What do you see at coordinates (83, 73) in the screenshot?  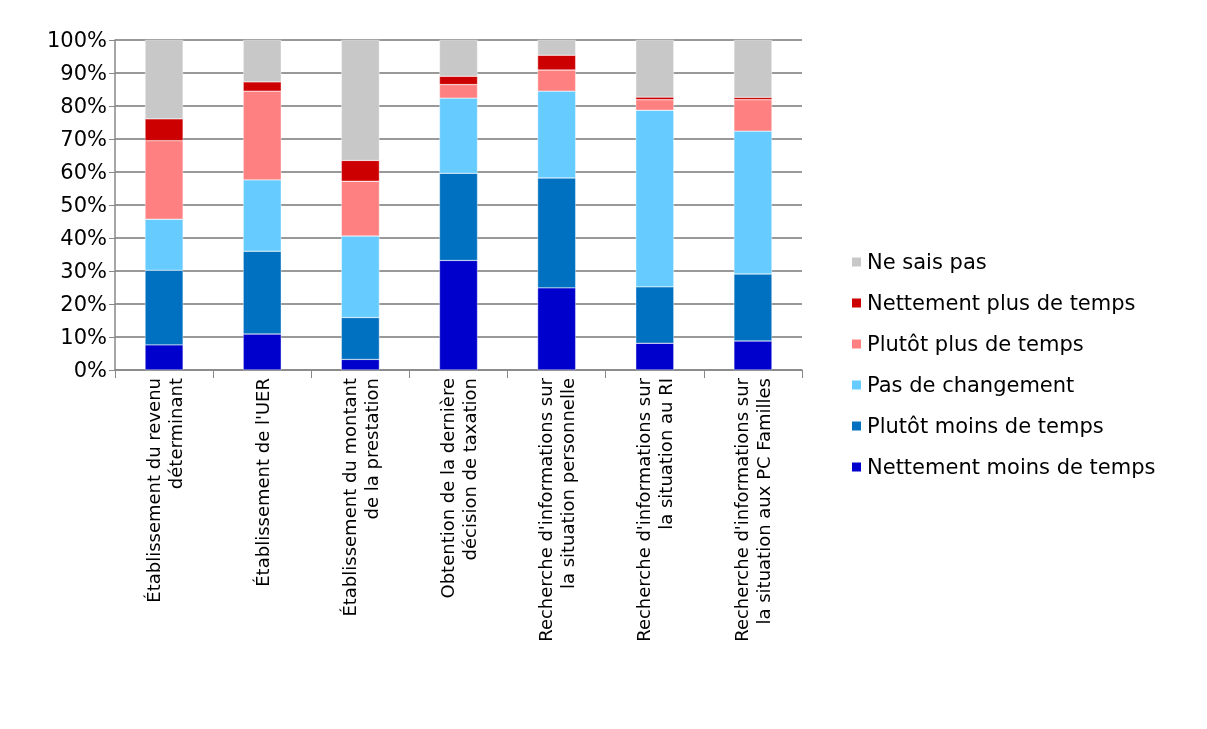 I see `y-tick-label: 90%` at bounding box center [83, 73].